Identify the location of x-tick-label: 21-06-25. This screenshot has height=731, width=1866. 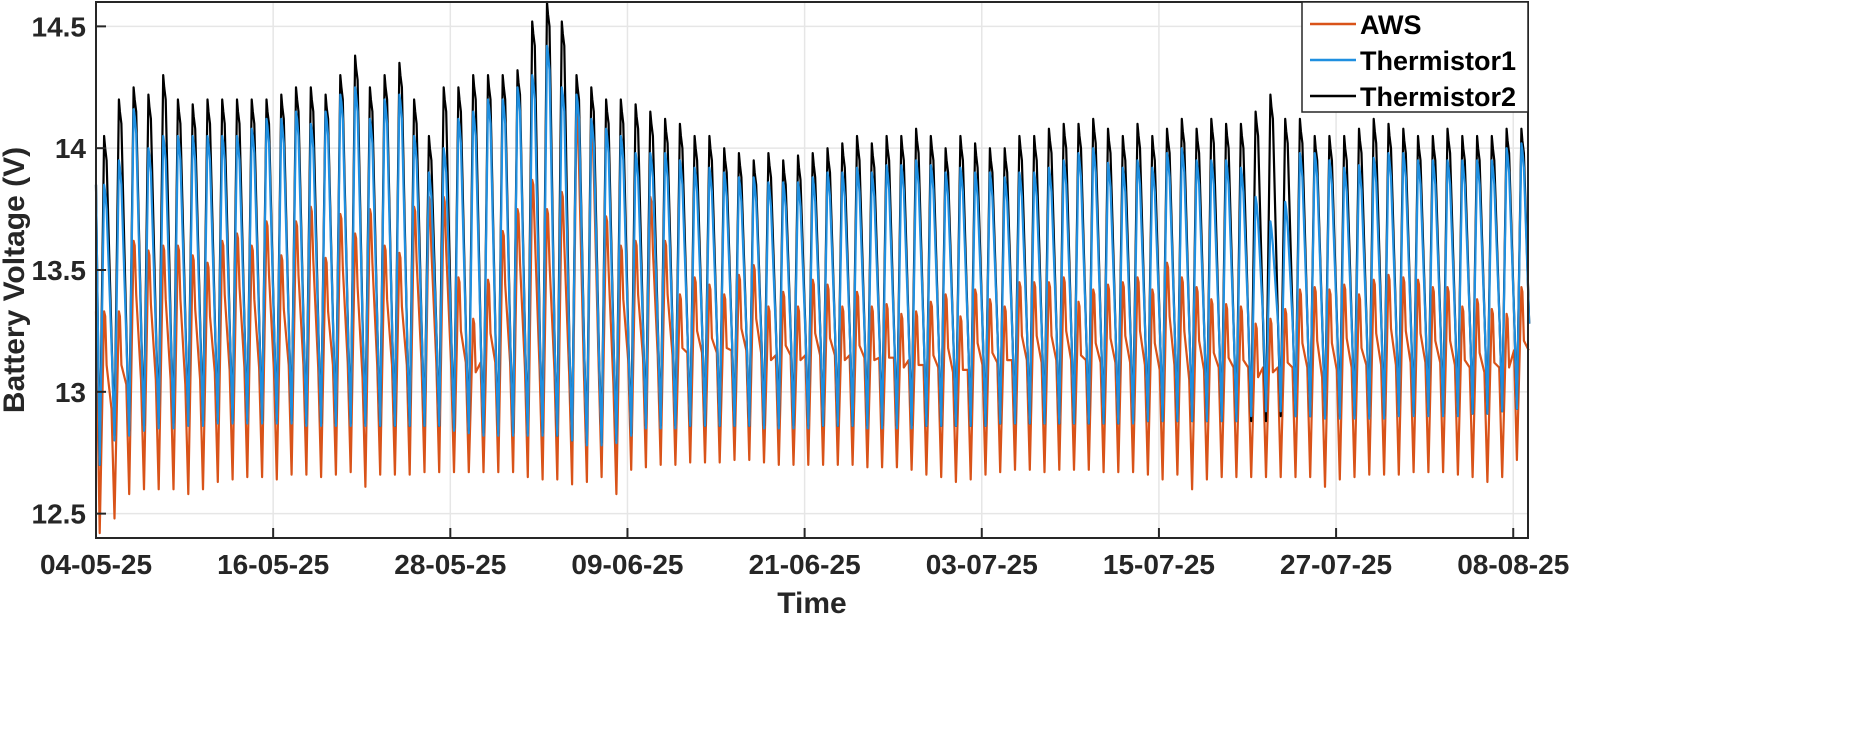
(805, 564).